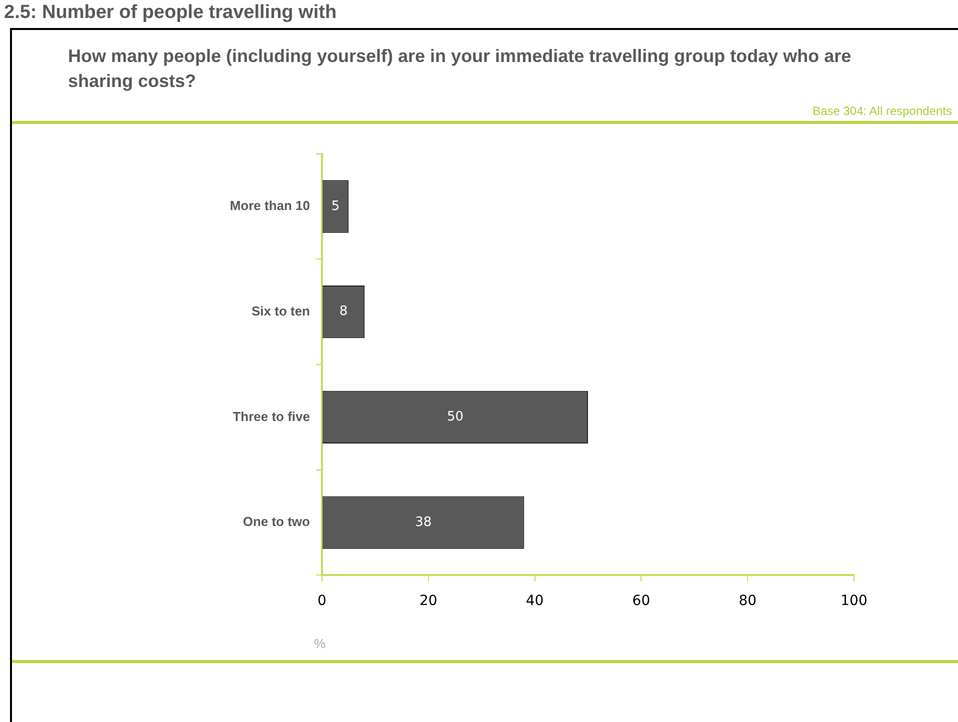  I want to click on x-tick-label: 0, so click(322, 601).